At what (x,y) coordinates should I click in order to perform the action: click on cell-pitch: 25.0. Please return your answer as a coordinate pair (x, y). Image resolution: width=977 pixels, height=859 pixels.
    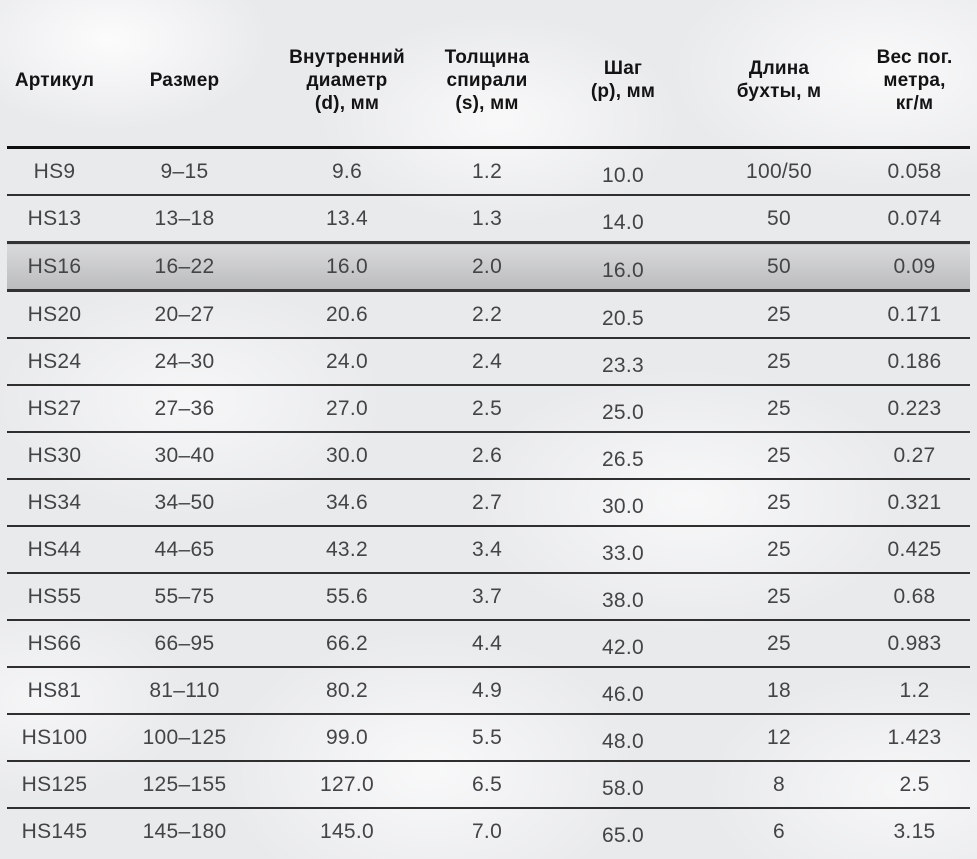
    Looking at the image, I should click on (623, 412).